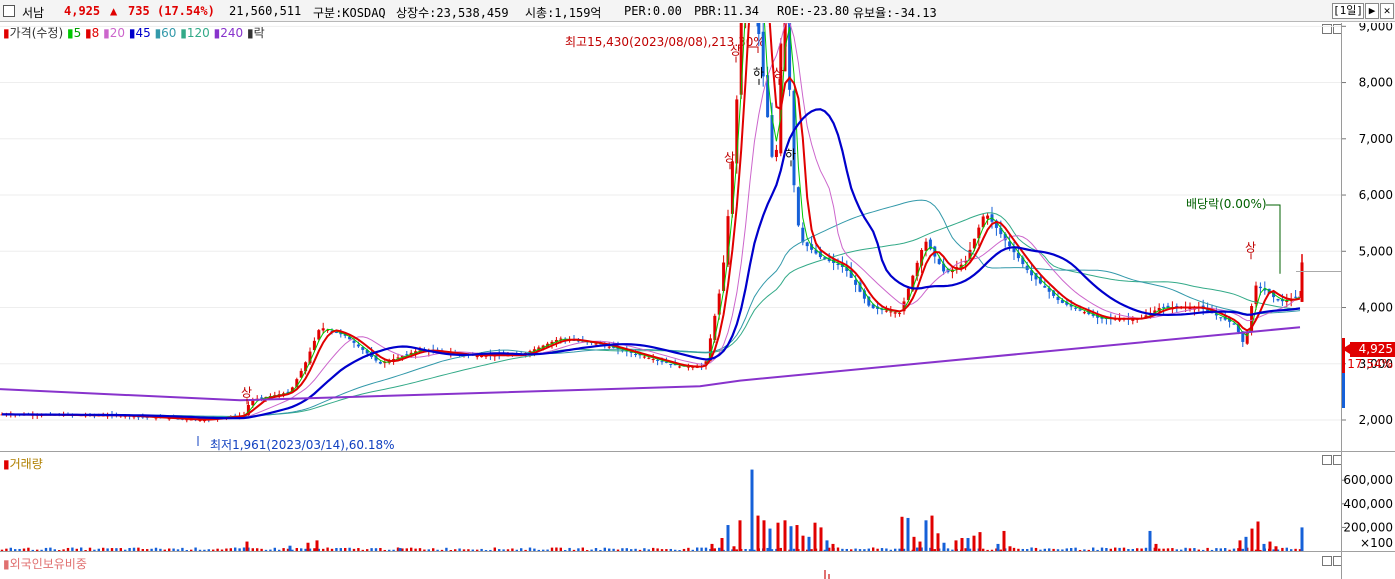 The width and height of the screenshot is (1395, 579). What do you see at coordinates (36, 33) in the screenshot?
I see `legend-price: 가격(수정)` at bounding box center [36, 33].